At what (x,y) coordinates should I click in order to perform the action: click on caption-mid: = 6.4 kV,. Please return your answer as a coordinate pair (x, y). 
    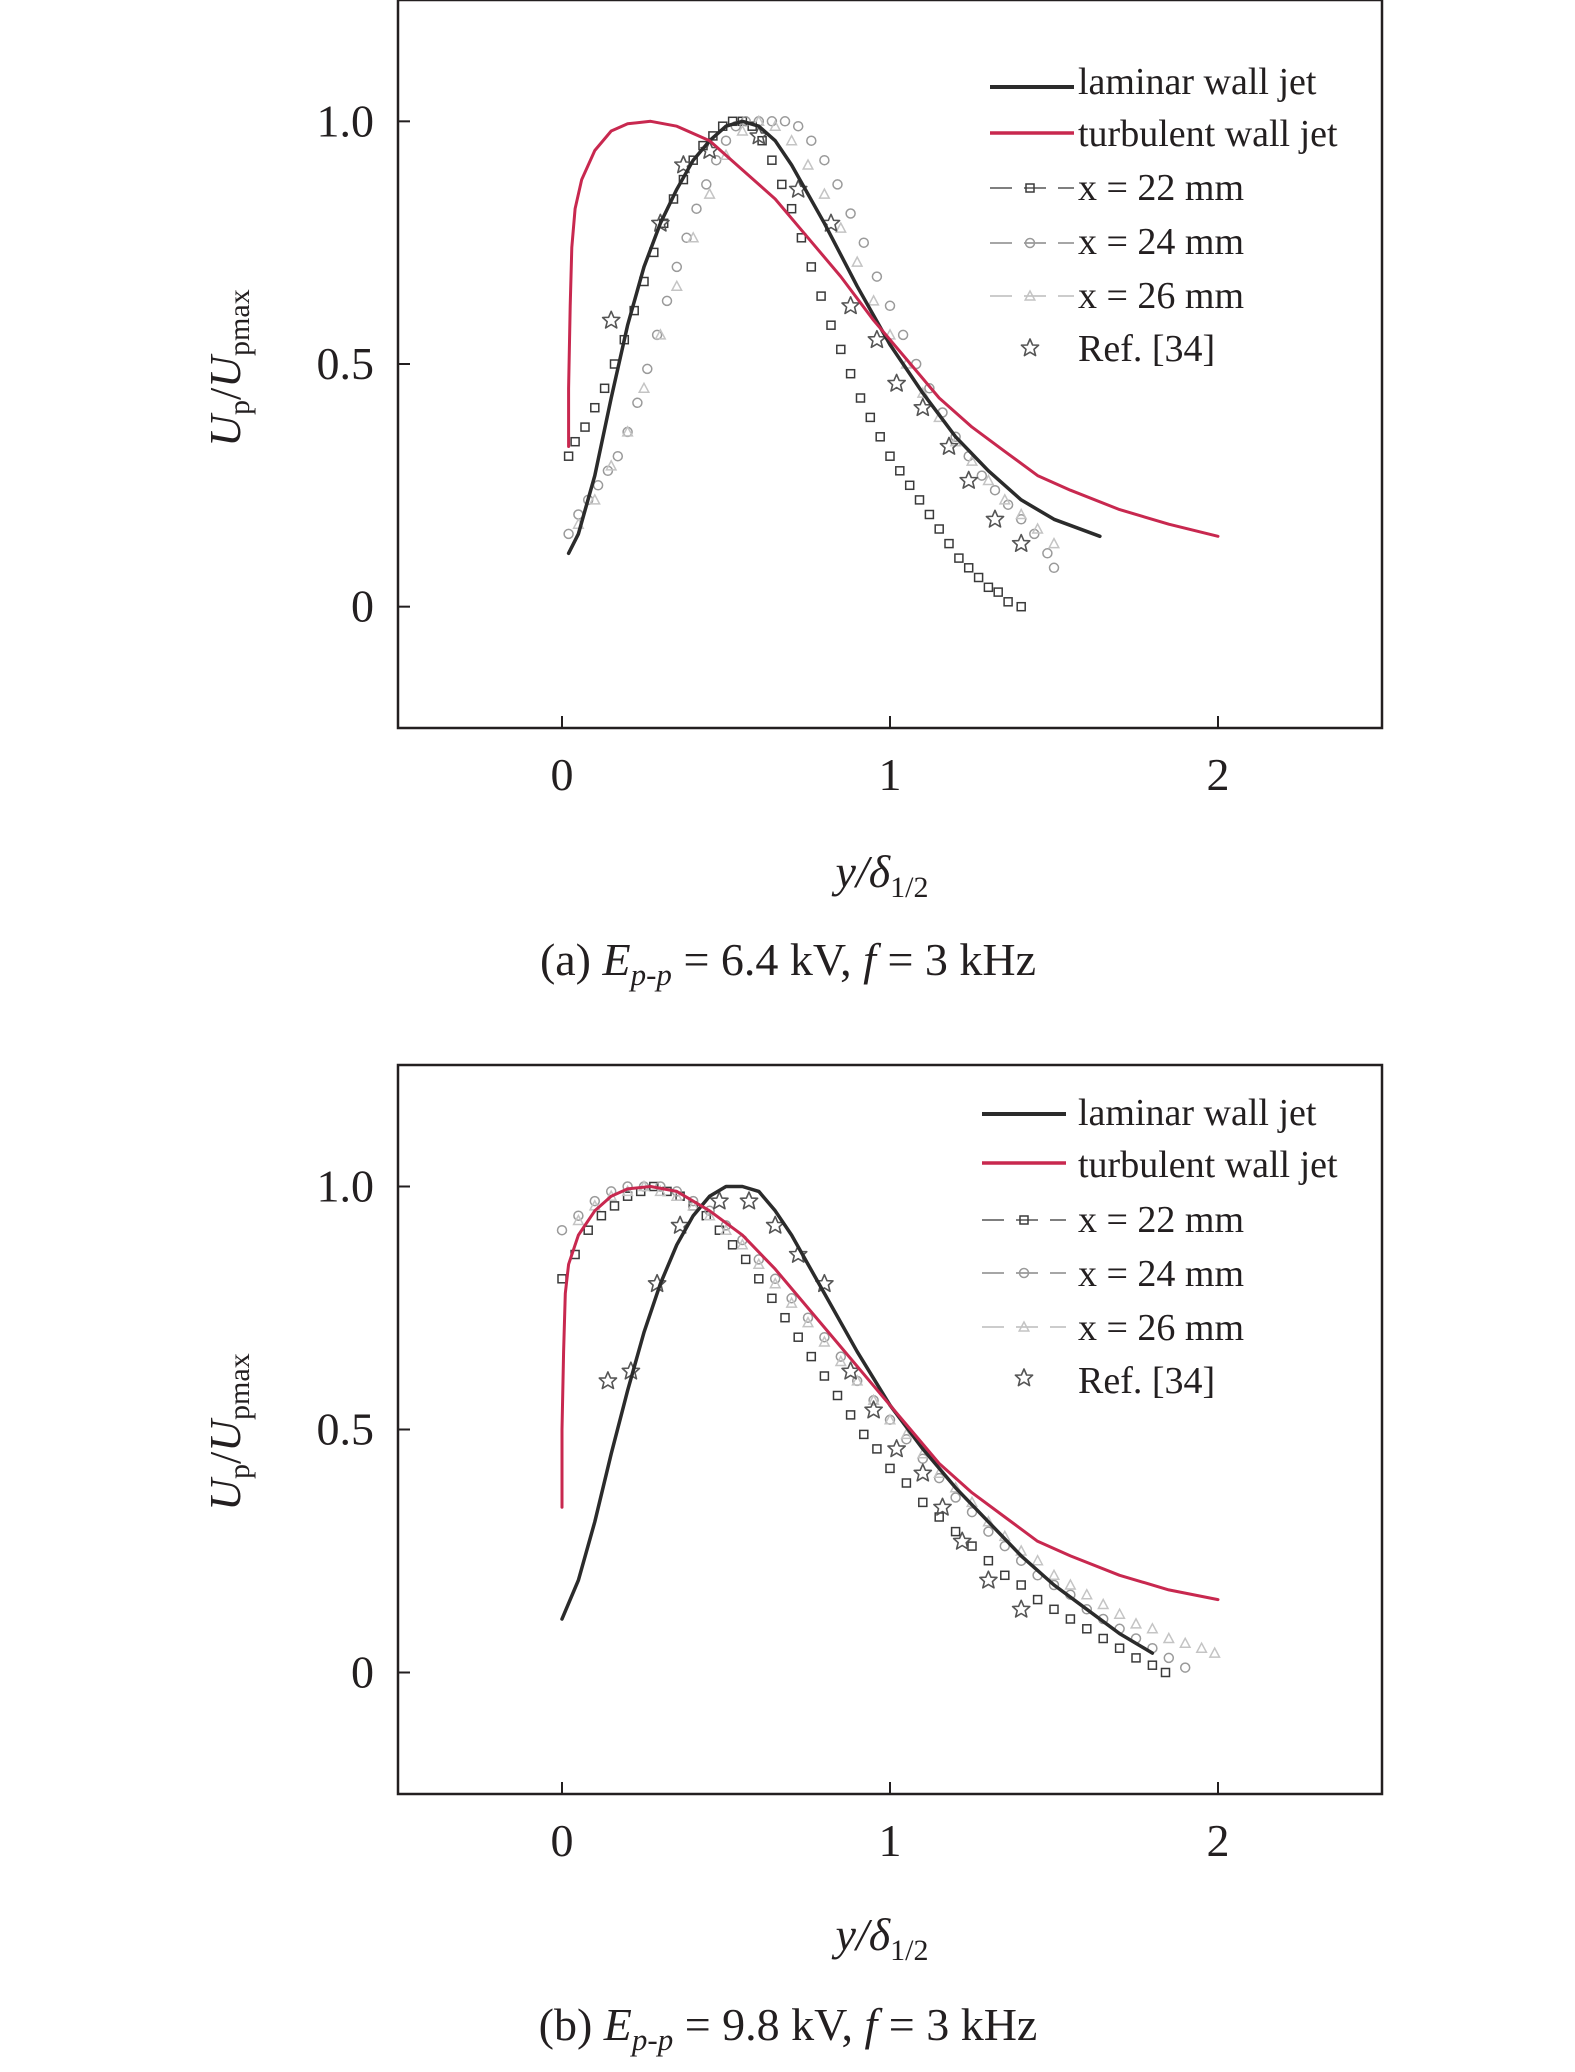
    Looking at the image, I should click on (767, 959).